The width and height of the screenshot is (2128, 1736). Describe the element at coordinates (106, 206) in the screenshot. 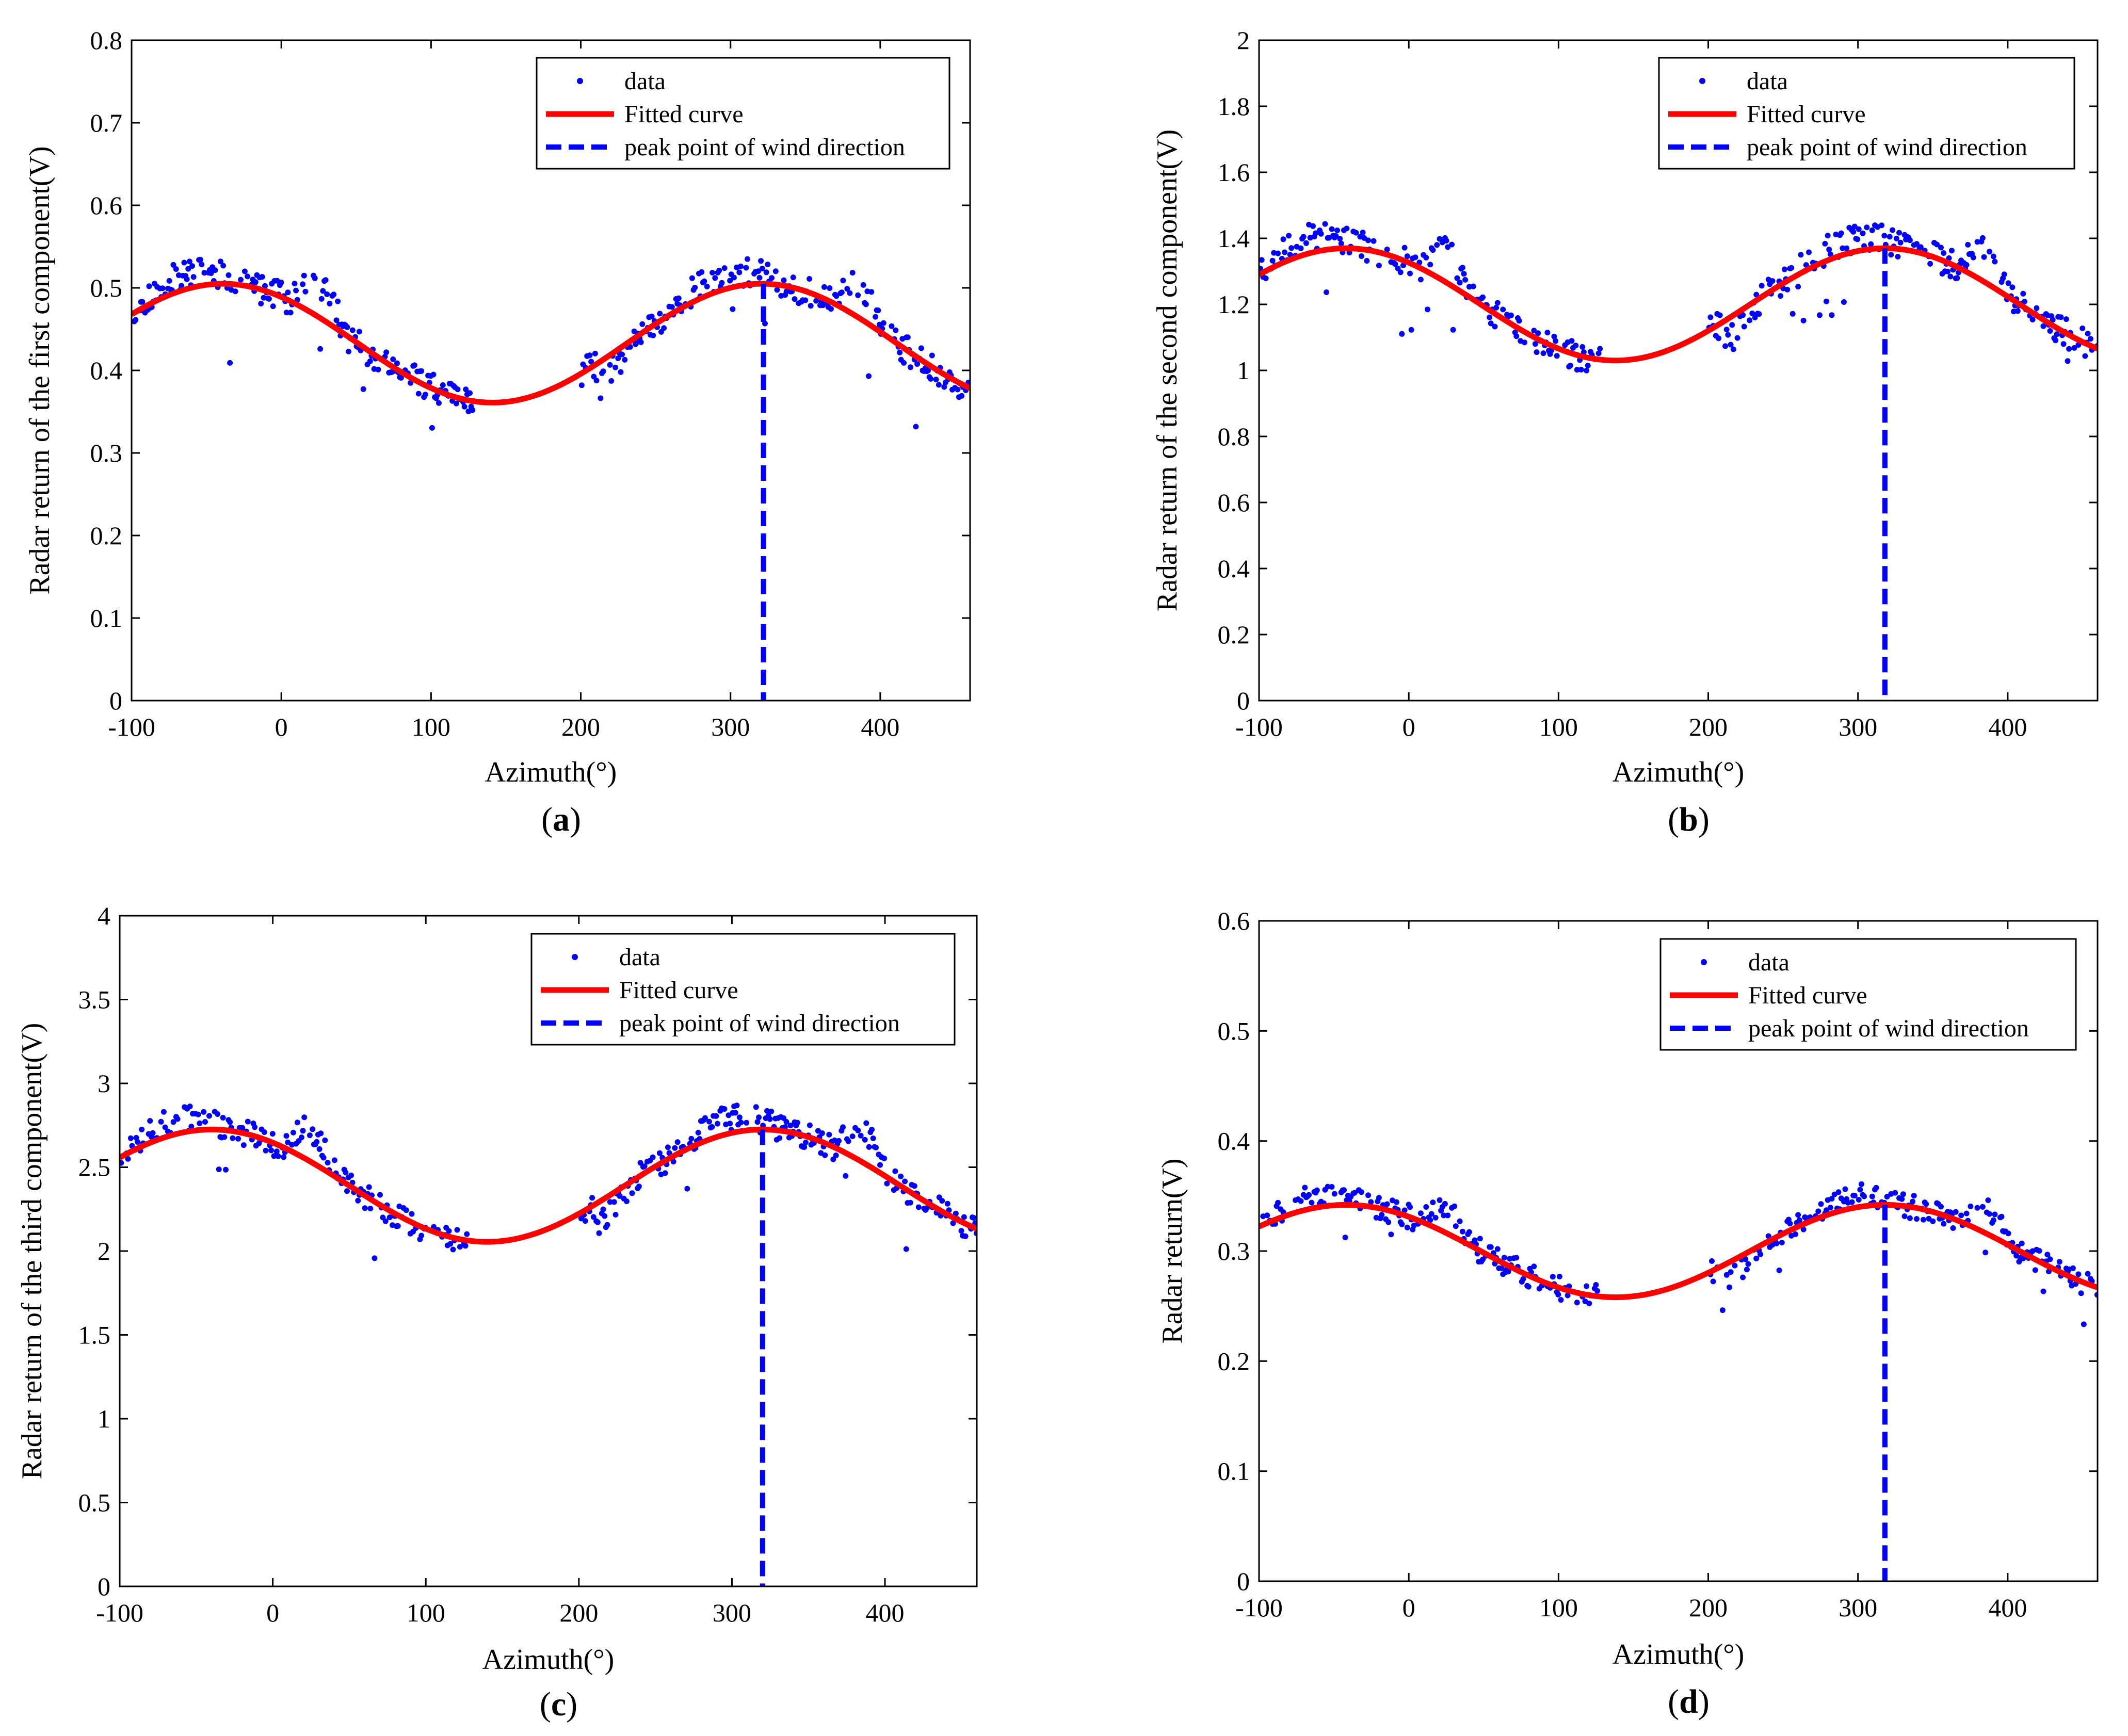

I see `y-tick-label: 0.6` at that location.